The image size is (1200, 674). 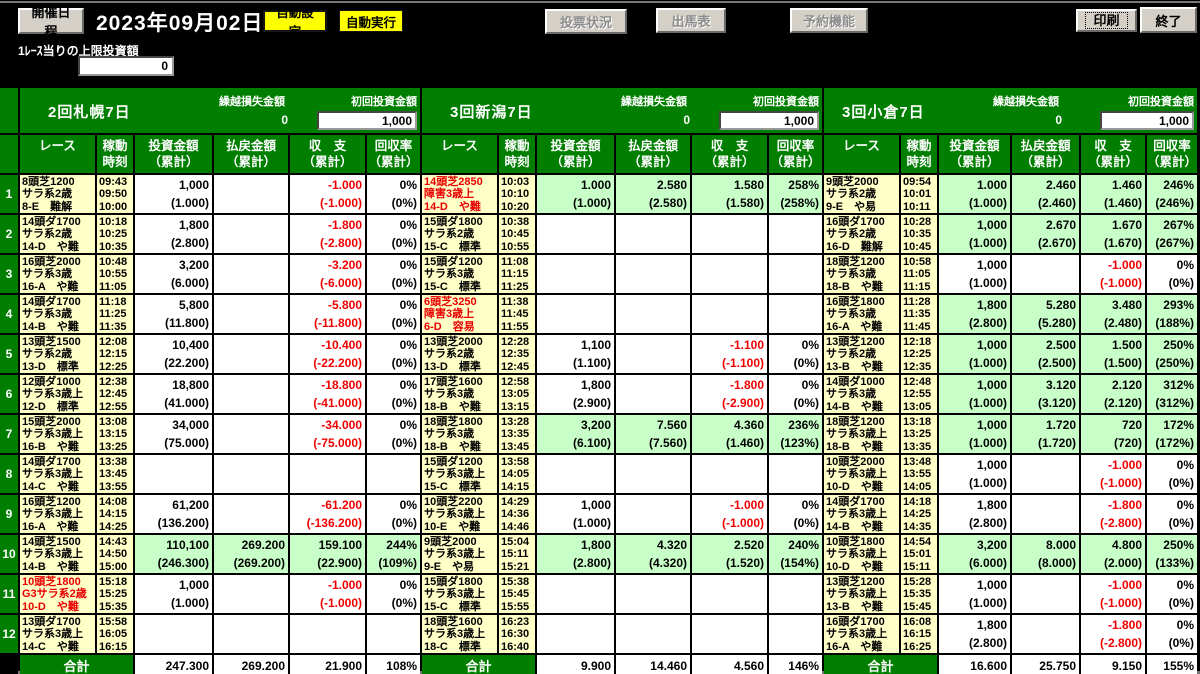 What do you see at coordinates (795, 434) in the screenshot?
I see `rate-cell: 236% (123%)` at bounding box center [795, 434].